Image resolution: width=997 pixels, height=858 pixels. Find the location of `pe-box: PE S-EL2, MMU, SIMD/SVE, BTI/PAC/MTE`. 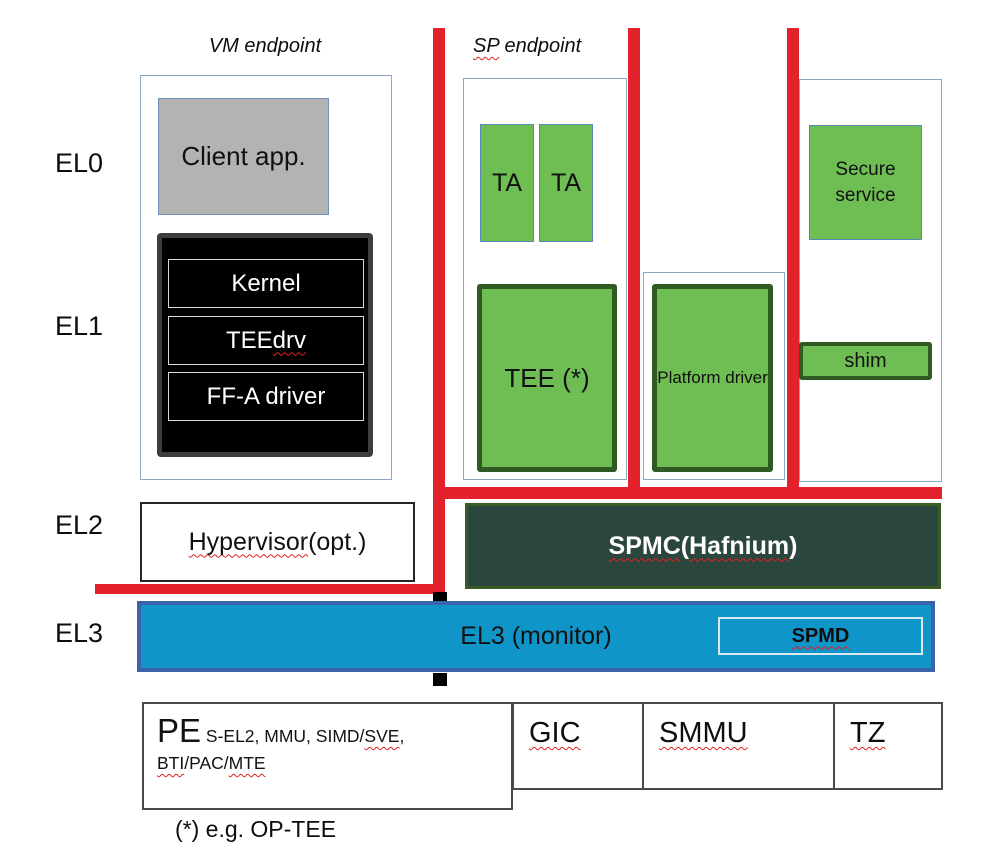

pe-box: PE S-EL2, MMU, SIMD/SVE, BTI/PAC/MTE is located at coordinates (327, 756).